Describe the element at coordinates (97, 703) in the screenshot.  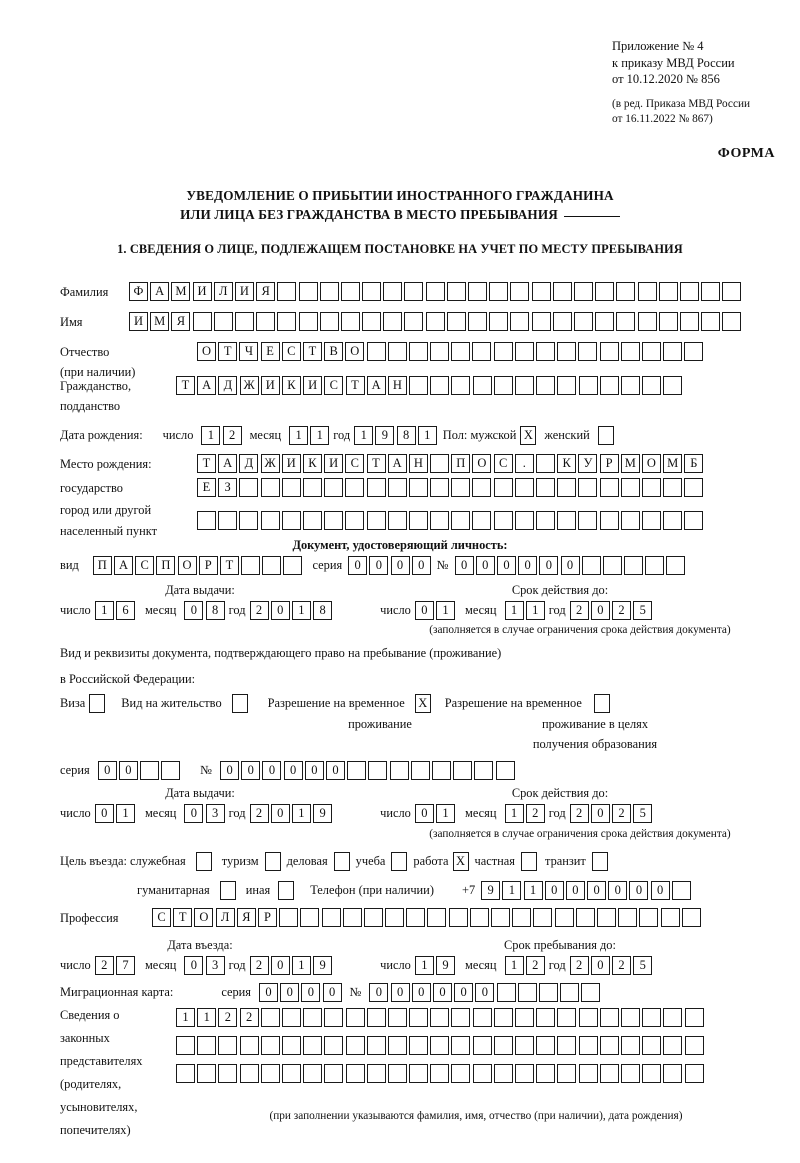
I see `visa-checkbox` at that location.